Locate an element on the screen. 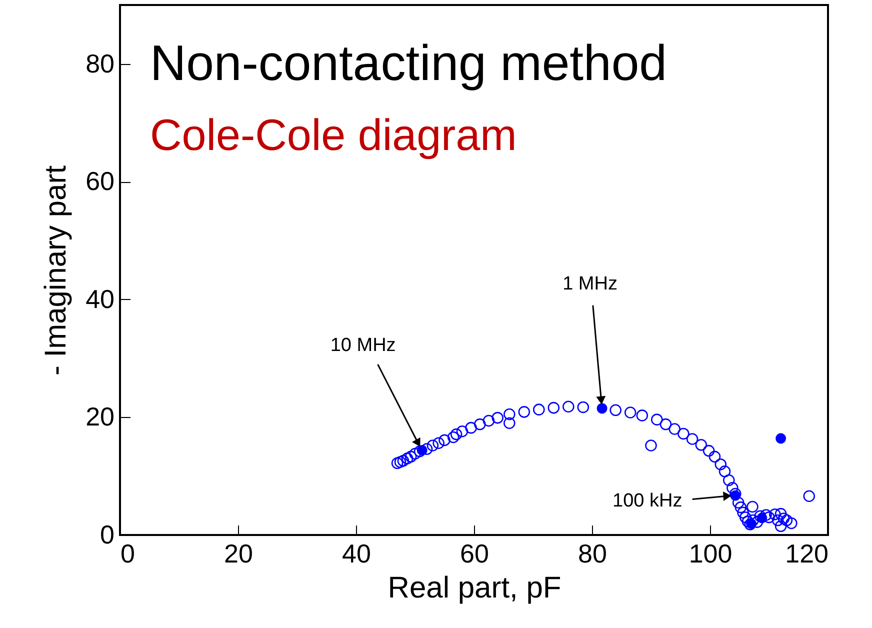  x-tick-label: 120 is located at coordinates (806, 553).